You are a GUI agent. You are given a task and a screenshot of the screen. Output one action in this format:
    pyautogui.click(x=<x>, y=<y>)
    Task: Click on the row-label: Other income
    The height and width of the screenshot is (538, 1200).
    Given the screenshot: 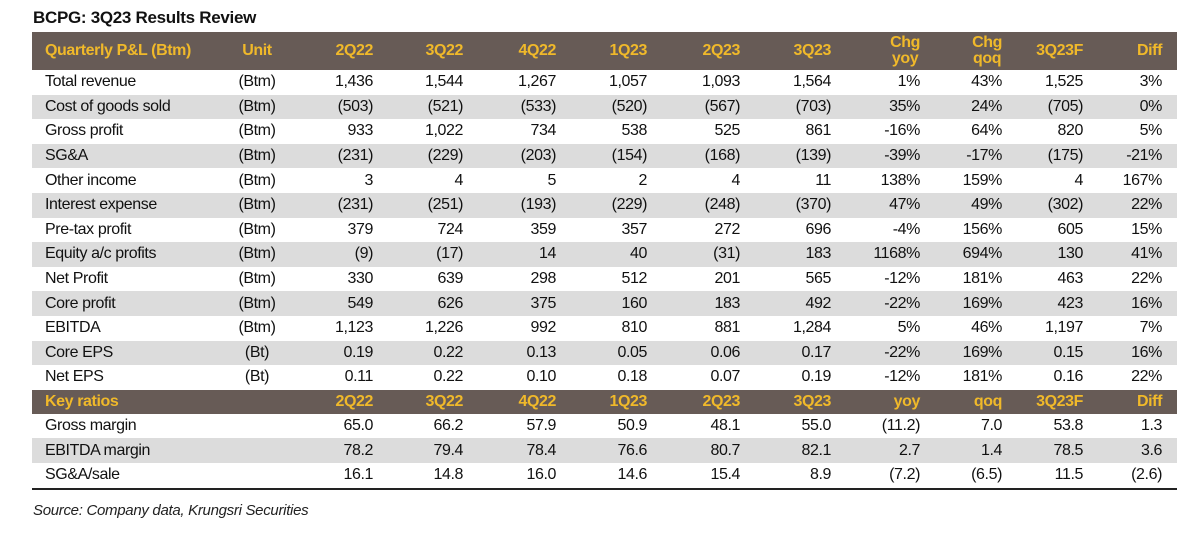 What is the action you would take?
    pyautogui.click(x=91, y=180)
    